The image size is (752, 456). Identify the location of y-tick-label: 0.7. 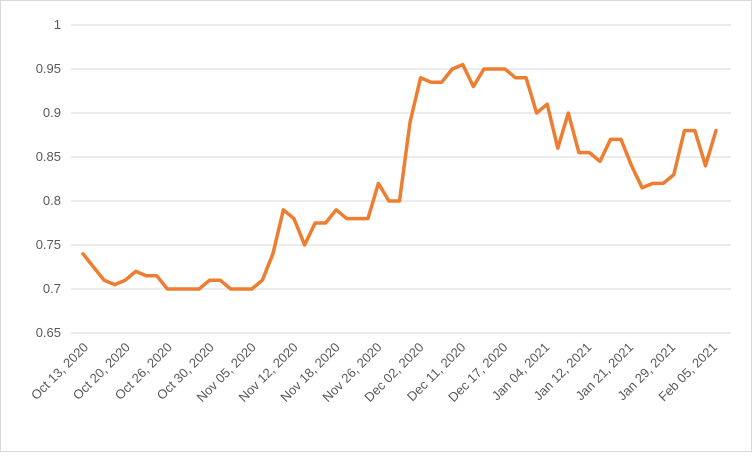
(52, 288).